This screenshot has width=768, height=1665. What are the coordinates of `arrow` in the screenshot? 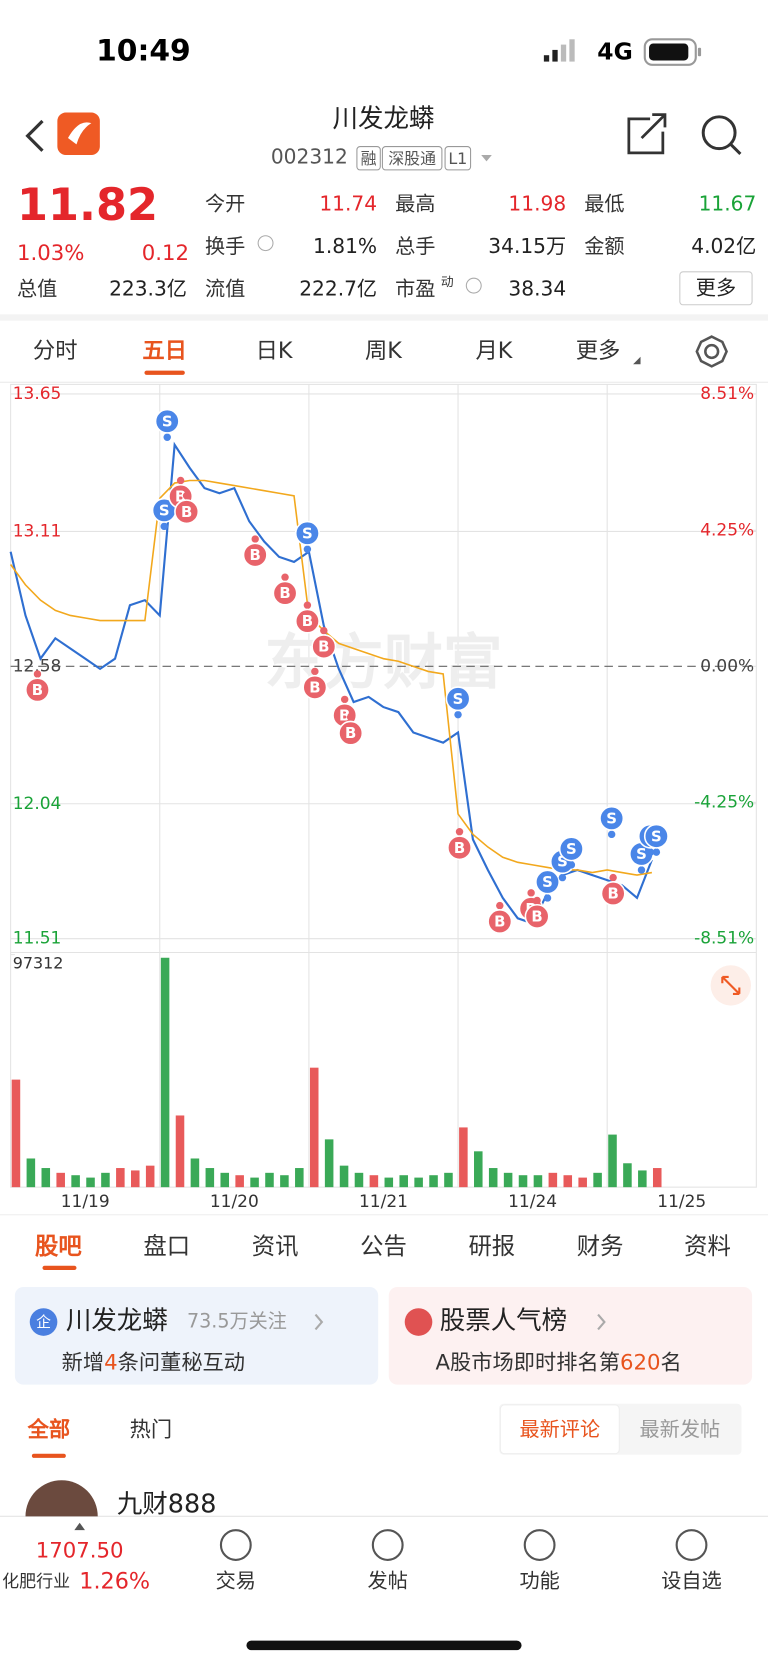 It's located at (79, 1526).